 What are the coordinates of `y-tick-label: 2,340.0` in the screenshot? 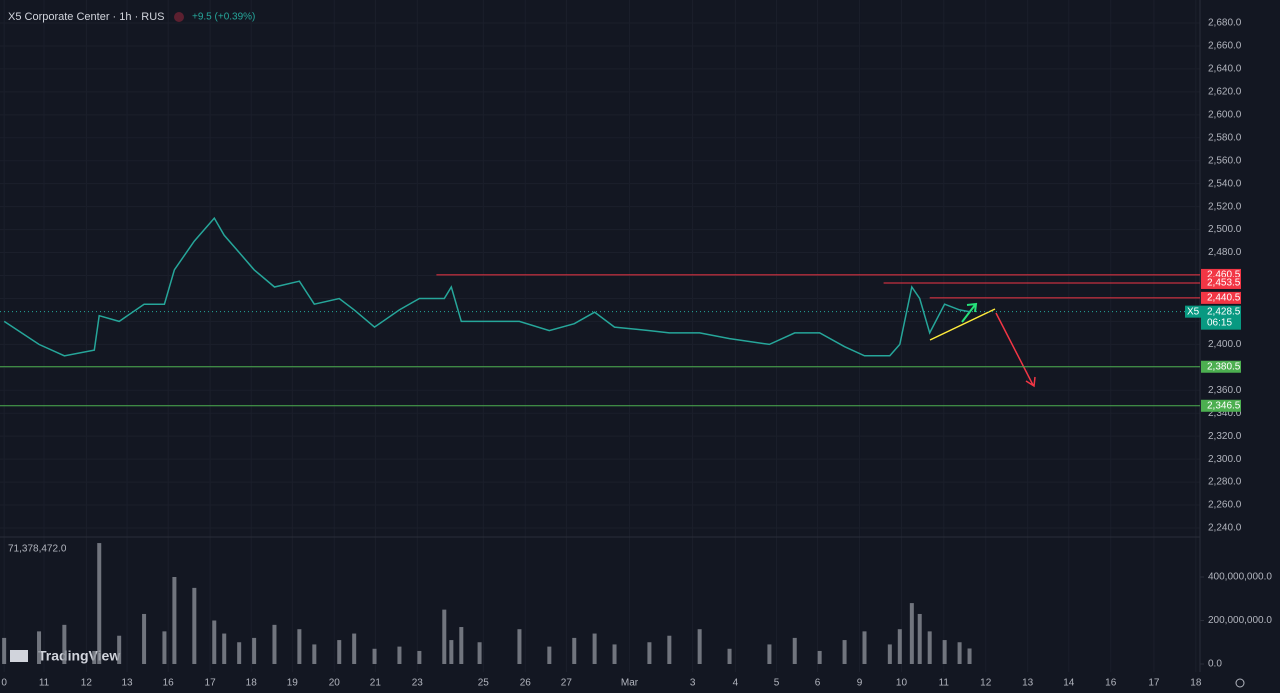 It's located at (1225, 413).